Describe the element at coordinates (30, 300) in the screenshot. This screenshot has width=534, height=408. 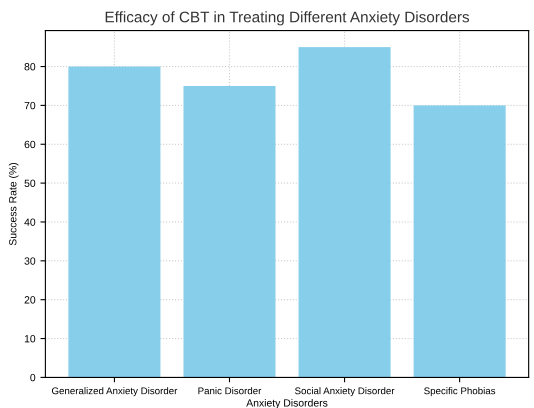
I see `y-tick-label: 20` at that location.